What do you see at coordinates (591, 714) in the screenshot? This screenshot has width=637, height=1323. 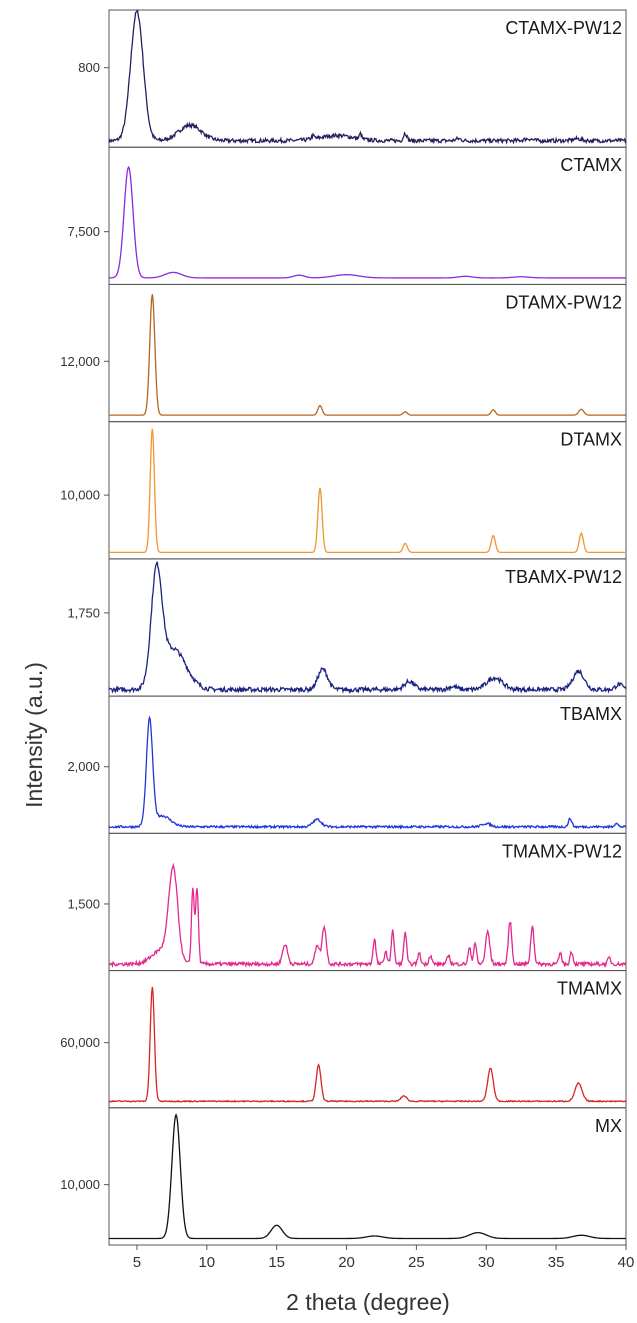 I see `series-label: TBAMX` at bounding box center [591, 714].